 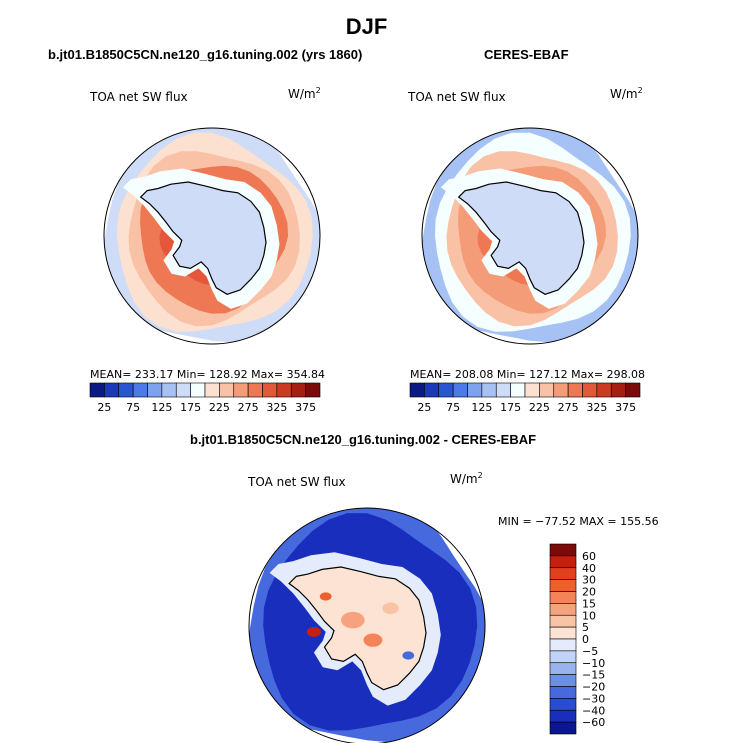 I want to click on obs-colorbar-tick-label: 175, so click(x=510, y=407).